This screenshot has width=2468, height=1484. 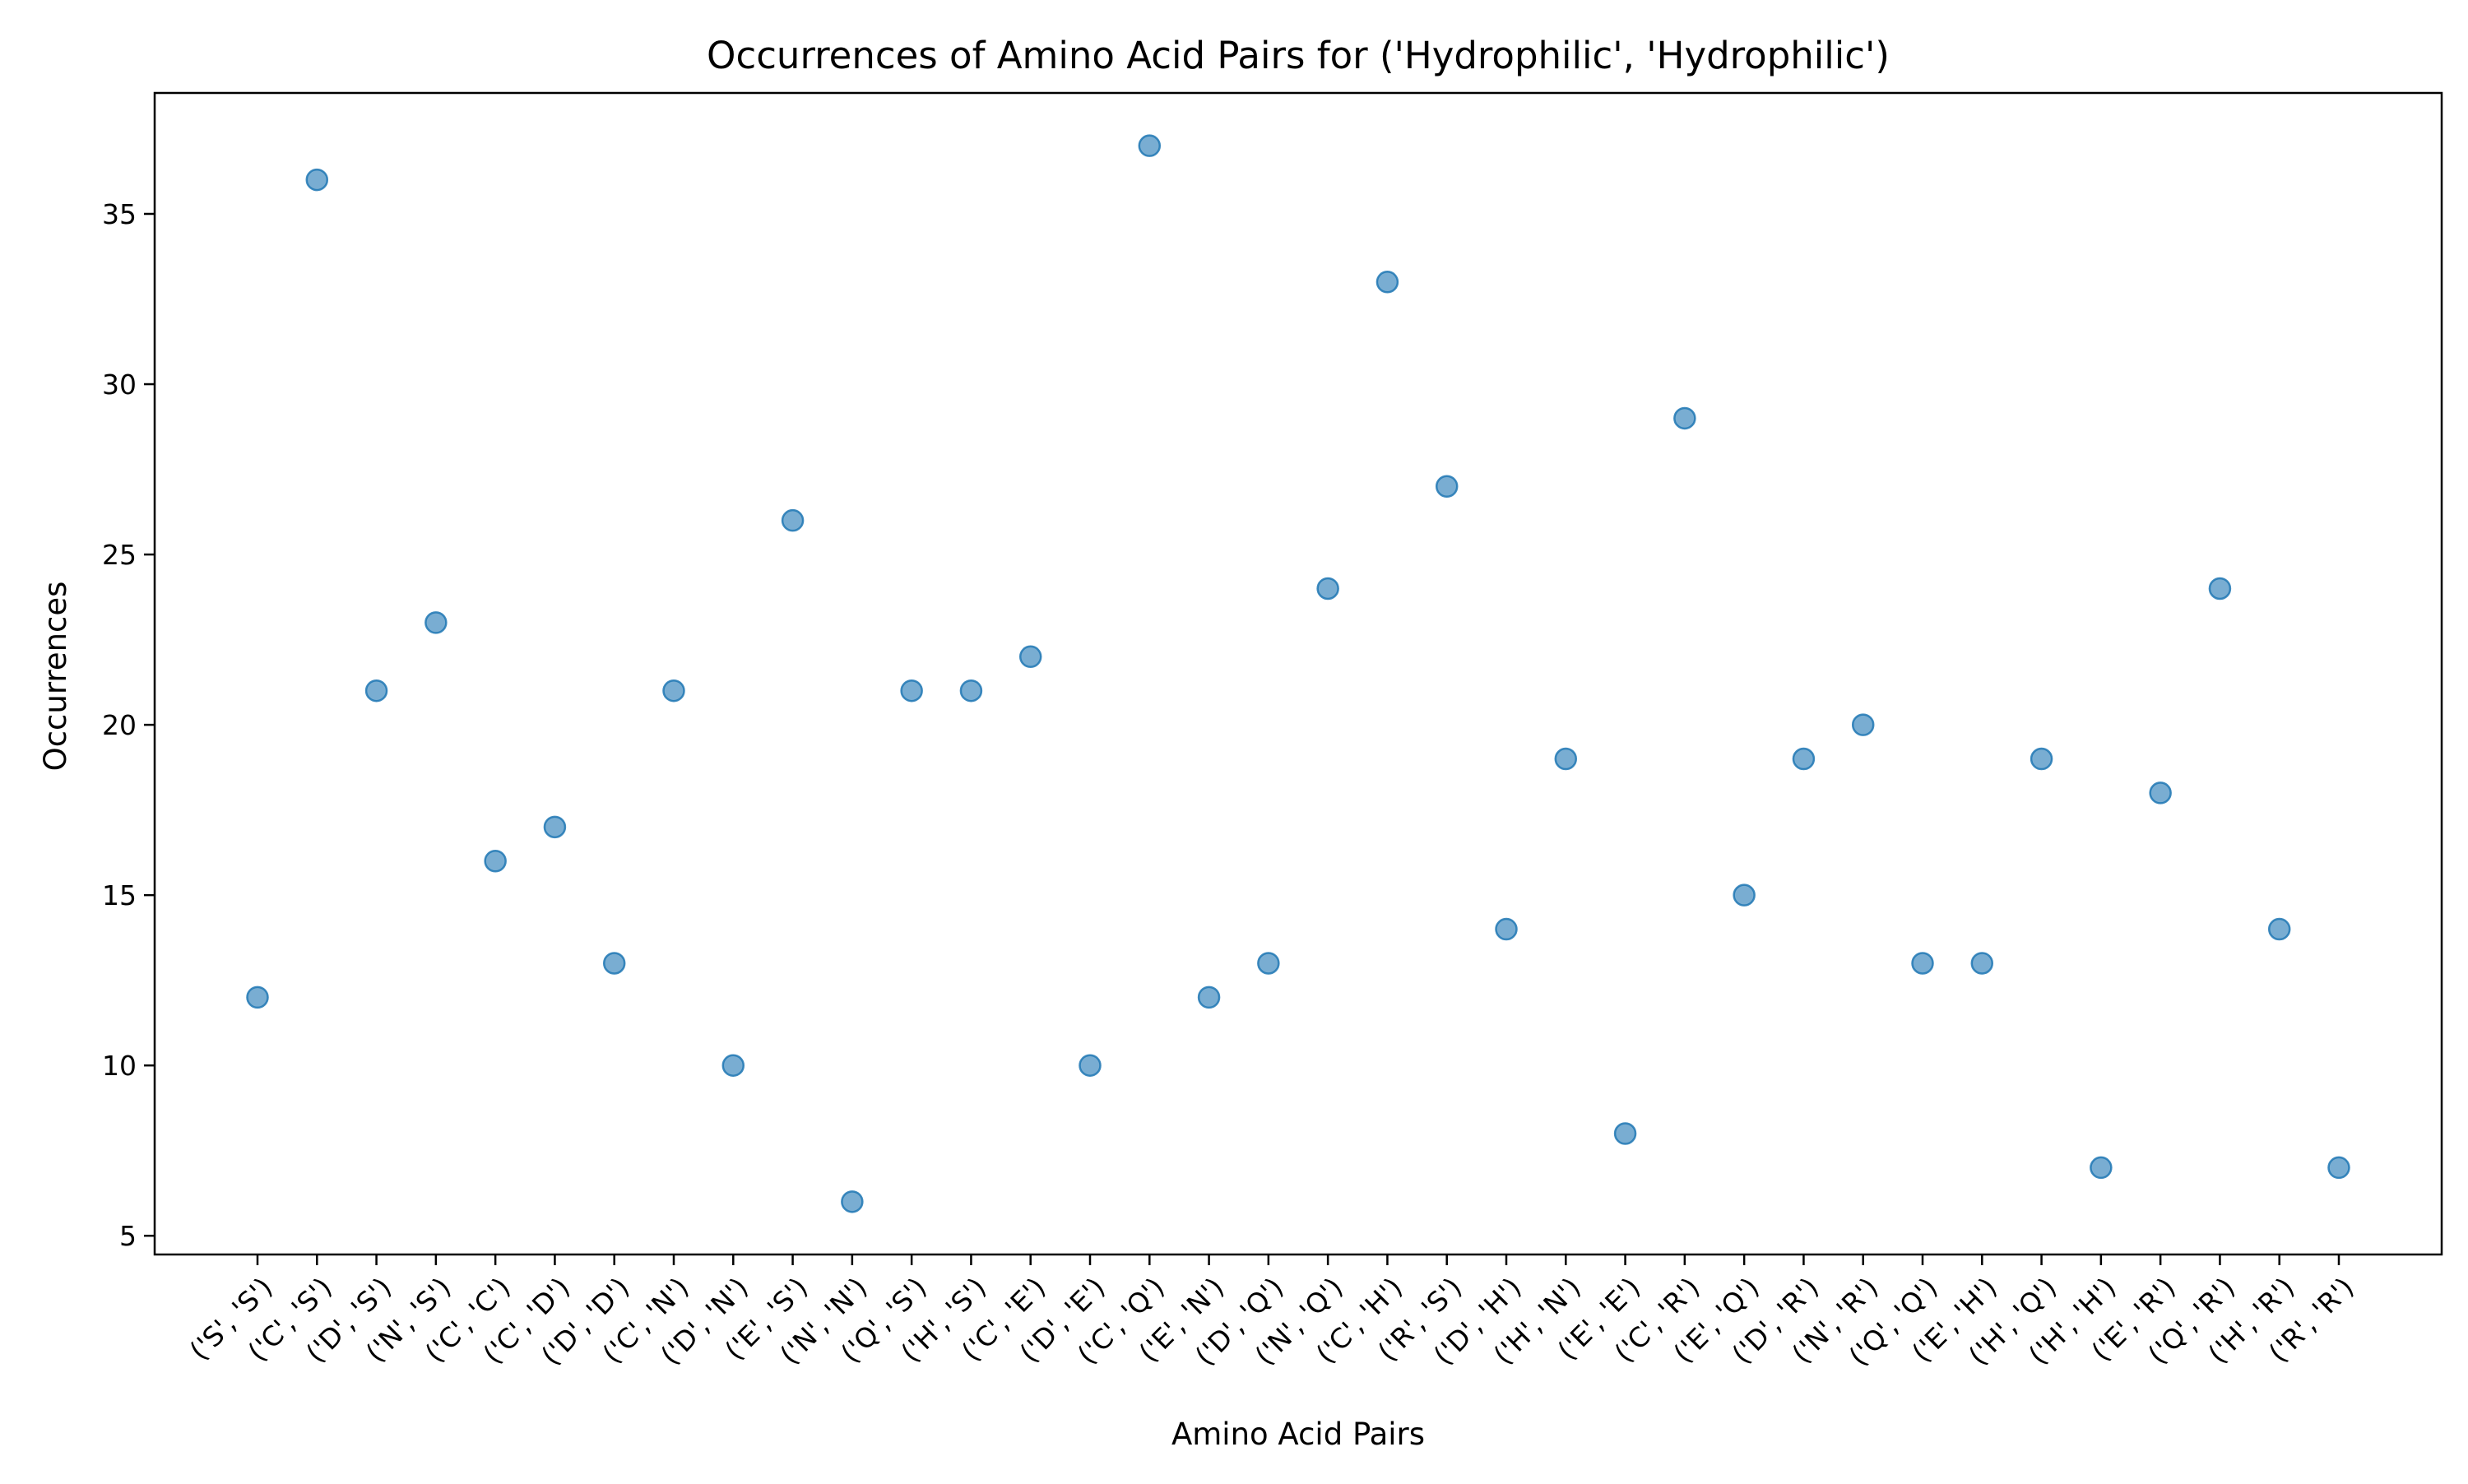 What do you see at coordinates (1298, 1434) in the screenshot?
I see `x-axis-label: Amino Acid Pairs` at bounding box center [1298, 1434].